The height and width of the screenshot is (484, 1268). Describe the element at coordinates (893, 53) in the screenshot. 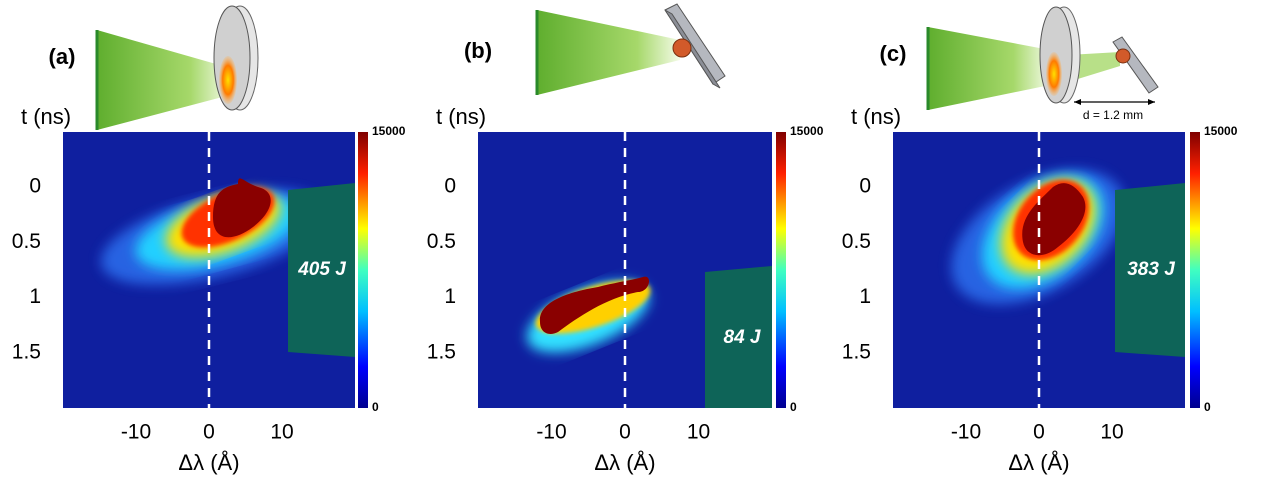

I see `panel-label: (c)` at that location.